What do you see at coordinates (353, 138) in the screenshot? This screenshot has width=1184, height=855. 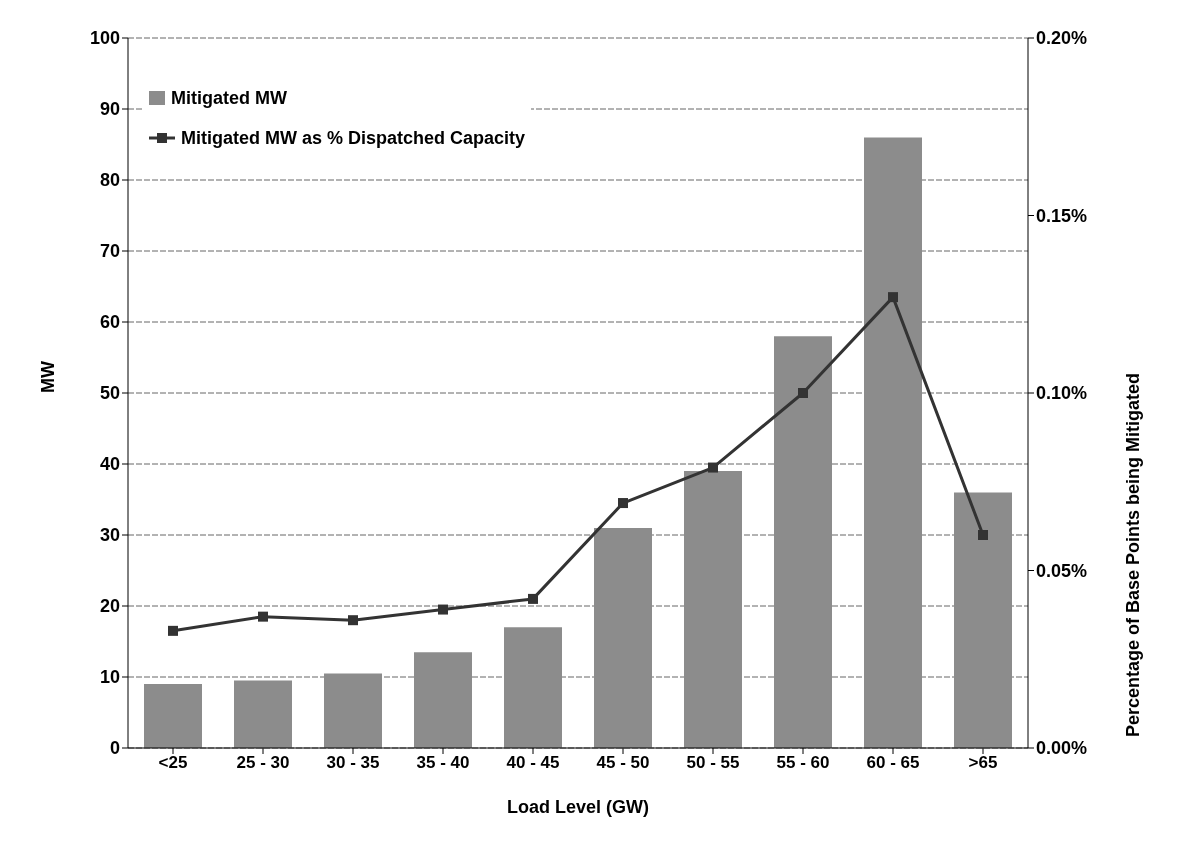 I see `legend-label: Mitigated MW as % Dispatched Capacity` at bounding box center [353, 138].